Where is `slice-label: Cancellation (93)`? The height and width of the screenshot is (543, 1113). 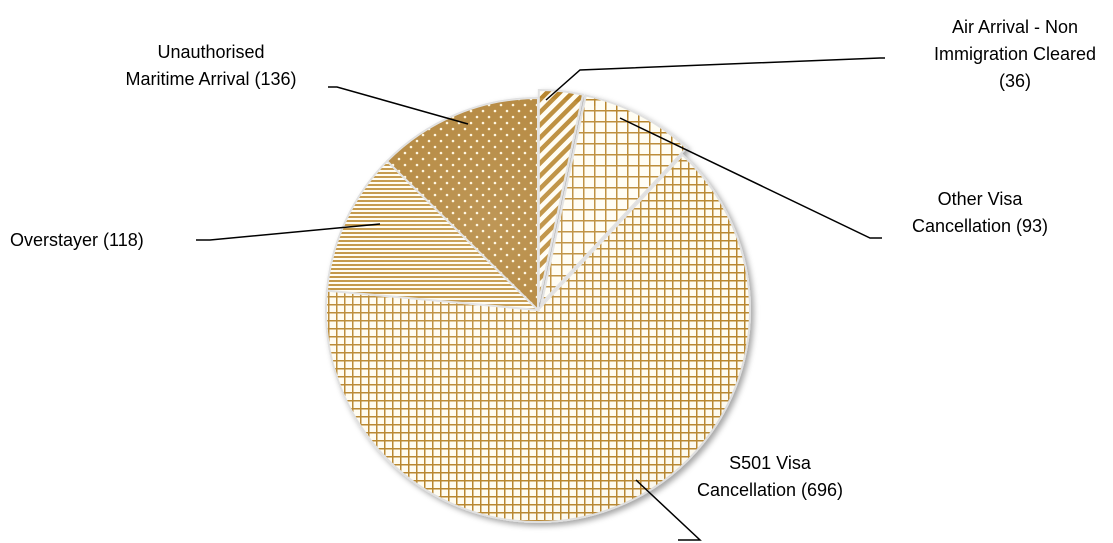
slice-label: Cancellation (93) is located at coordinates (980, 226).